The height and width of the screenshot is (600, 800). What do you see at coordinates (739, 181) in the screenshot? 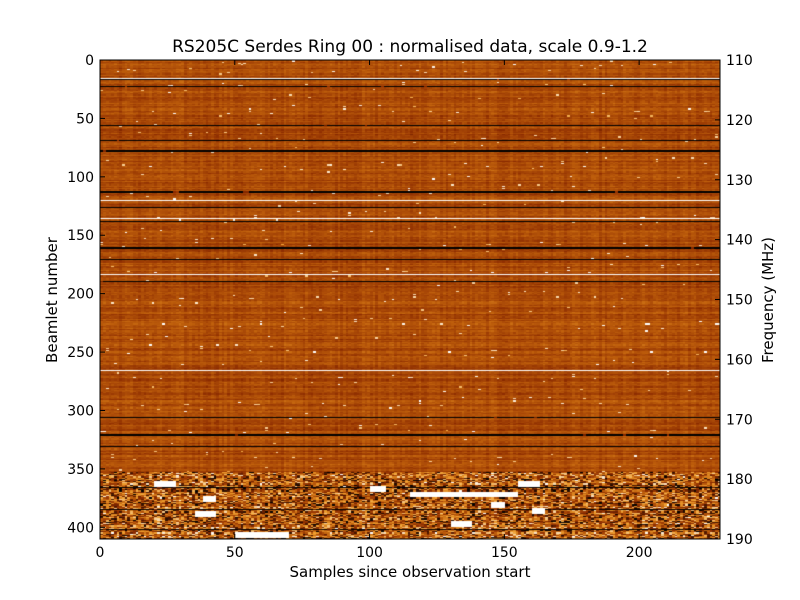
I see `y2-tick-label: 130` at bounding box center [739, 181].